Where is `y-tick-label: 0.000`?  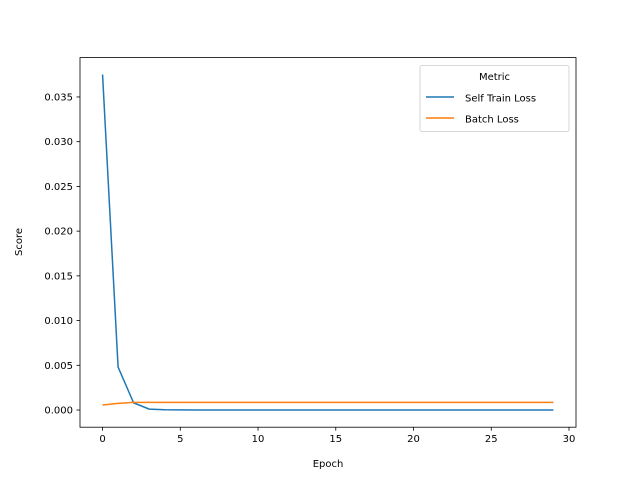 y-tick-label: 0.000 is located at coordinates (58, 411).